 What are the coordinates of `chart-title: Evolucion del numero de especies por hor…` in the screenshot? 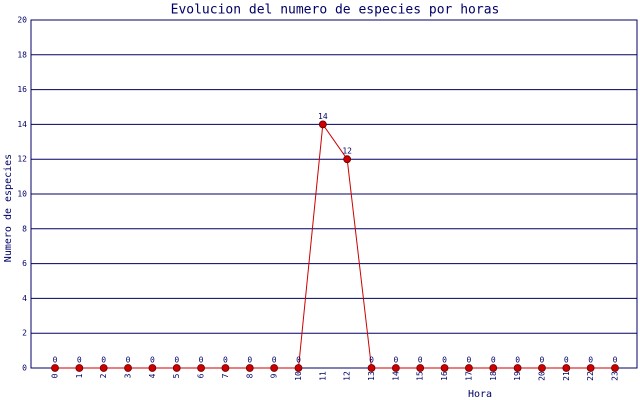 It's located at (335, 10).